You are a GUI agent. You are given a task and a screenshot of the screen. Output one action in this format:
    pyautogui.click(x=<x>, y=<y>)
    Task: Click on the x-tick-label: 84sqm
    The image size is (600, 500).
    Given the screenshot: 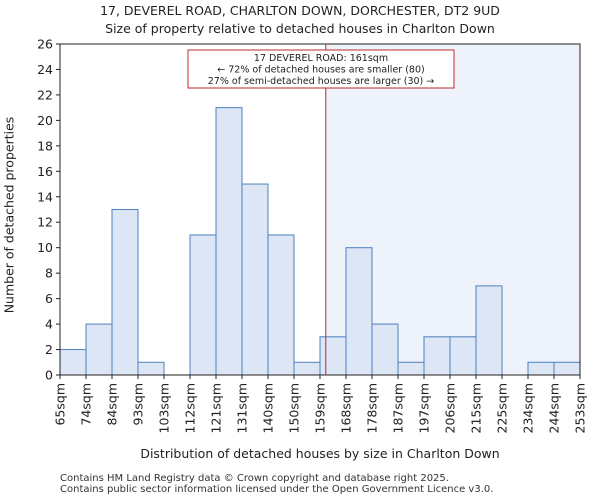 What is the action you would take?
    pyautogui.click(x=112, y=404)
    